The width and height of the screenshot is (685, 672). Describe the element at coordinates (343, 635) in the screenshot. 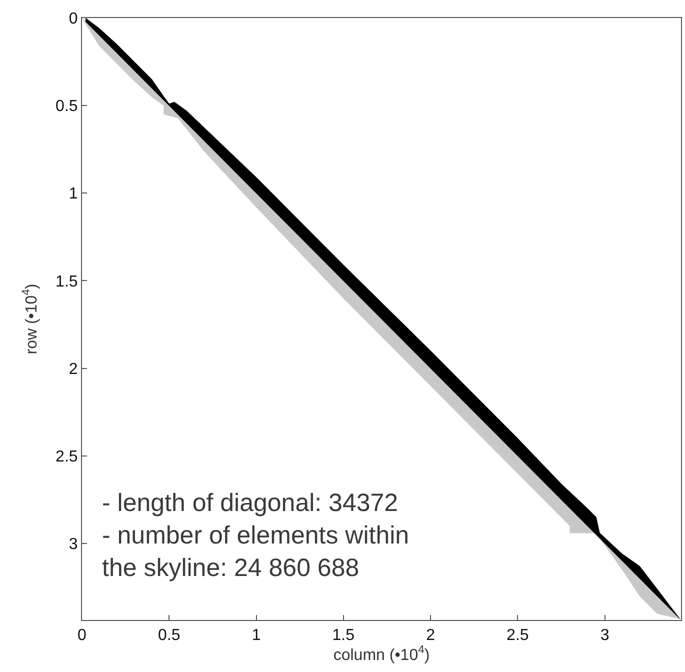

I see `x-tick-label: 1.5` at that location.